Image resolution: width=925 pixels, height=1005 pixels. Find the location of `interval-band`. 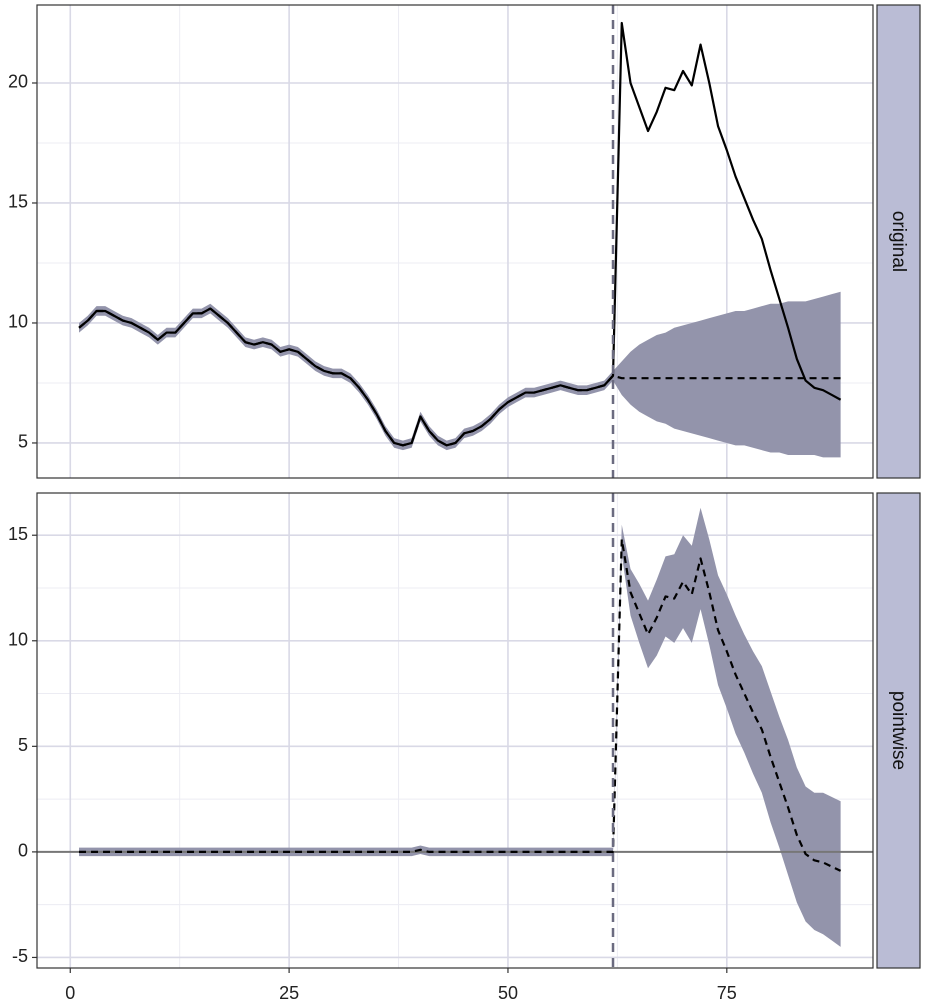

interval-band is located at coordinates (460, 374).